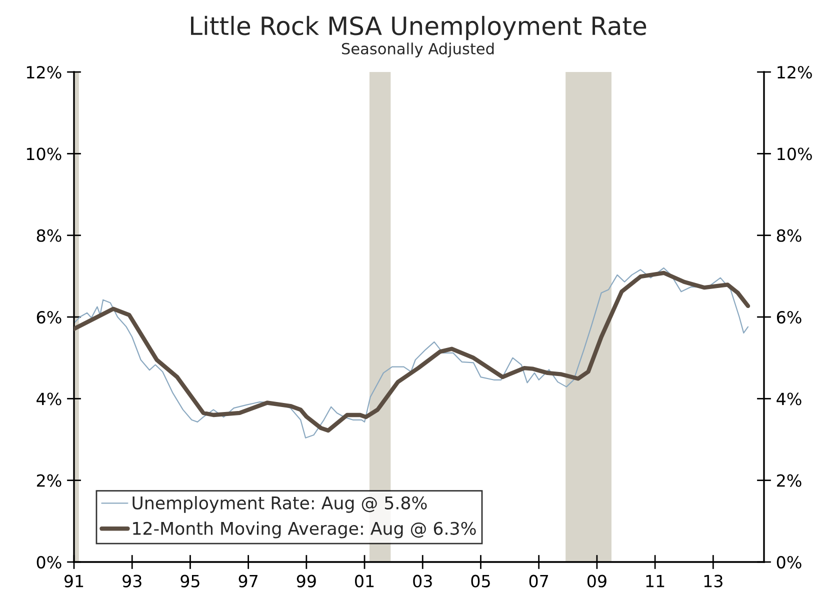 The width and height of the screenshot is (836, 606). I want to click on x-tick-label: 07, so click(538, 581).